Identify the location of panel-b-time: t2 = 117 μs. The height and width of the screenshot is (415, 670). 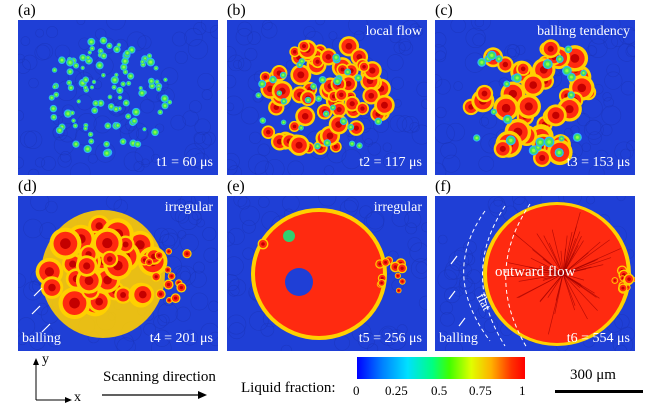
(390, 162).